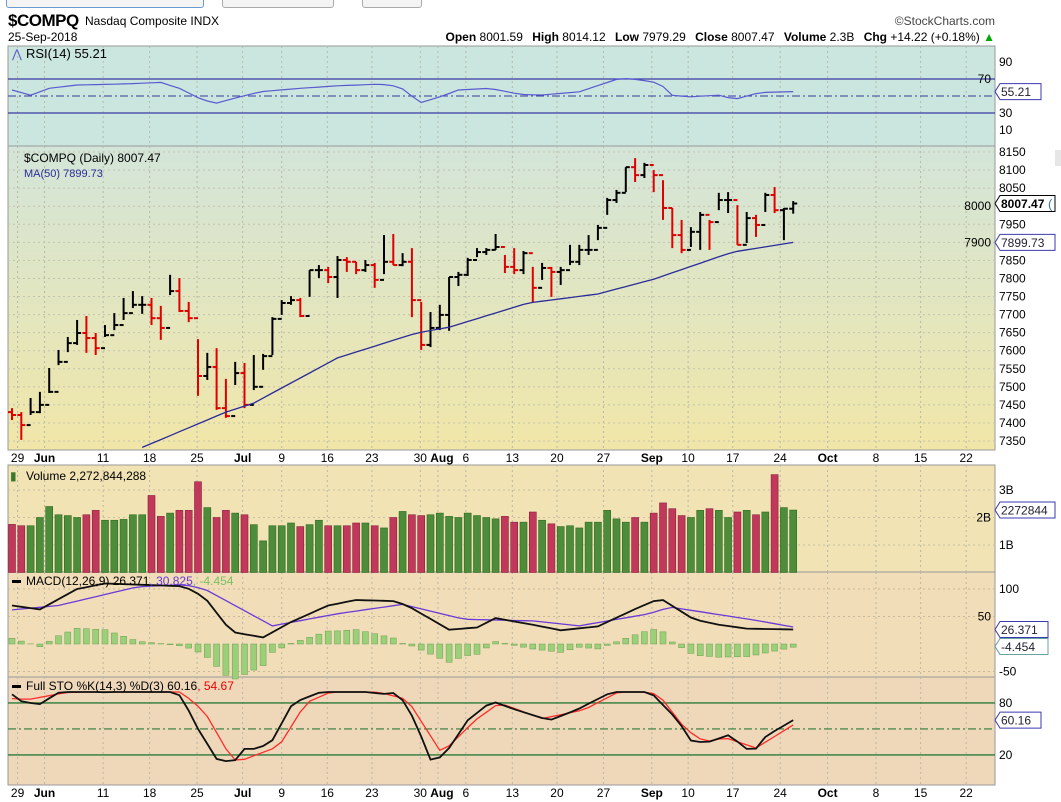  Describe the element at coordinates (944, 21) in the screenshot. I see `copyright: ©StockCharts.com` at that location.